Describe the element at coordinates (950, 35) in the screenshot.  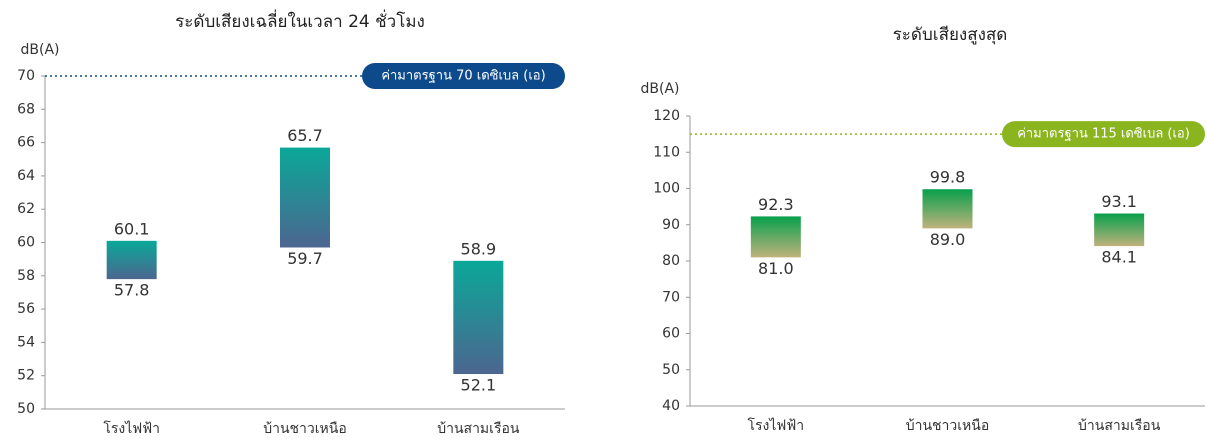
I see `chart-title: ระดับเสียงสูงสุด` at that location.